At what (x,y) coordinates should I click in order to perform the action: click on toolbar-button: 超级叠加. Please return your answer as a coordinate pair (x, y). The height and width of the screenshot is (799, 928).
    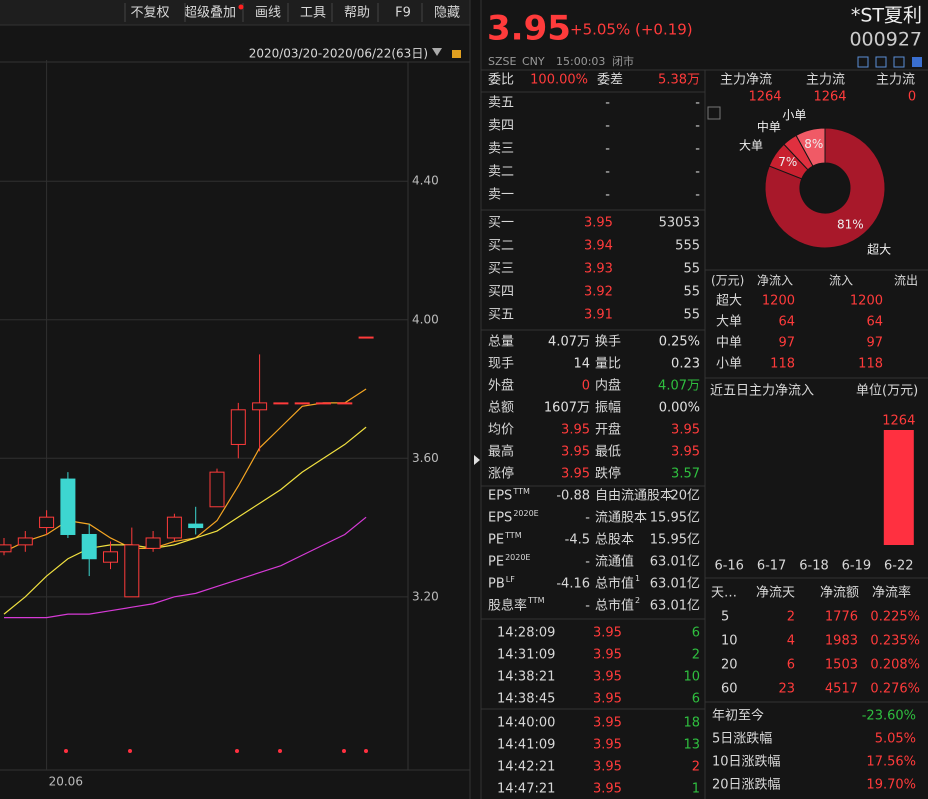
    Looking at the image, I should click on (210, 13).